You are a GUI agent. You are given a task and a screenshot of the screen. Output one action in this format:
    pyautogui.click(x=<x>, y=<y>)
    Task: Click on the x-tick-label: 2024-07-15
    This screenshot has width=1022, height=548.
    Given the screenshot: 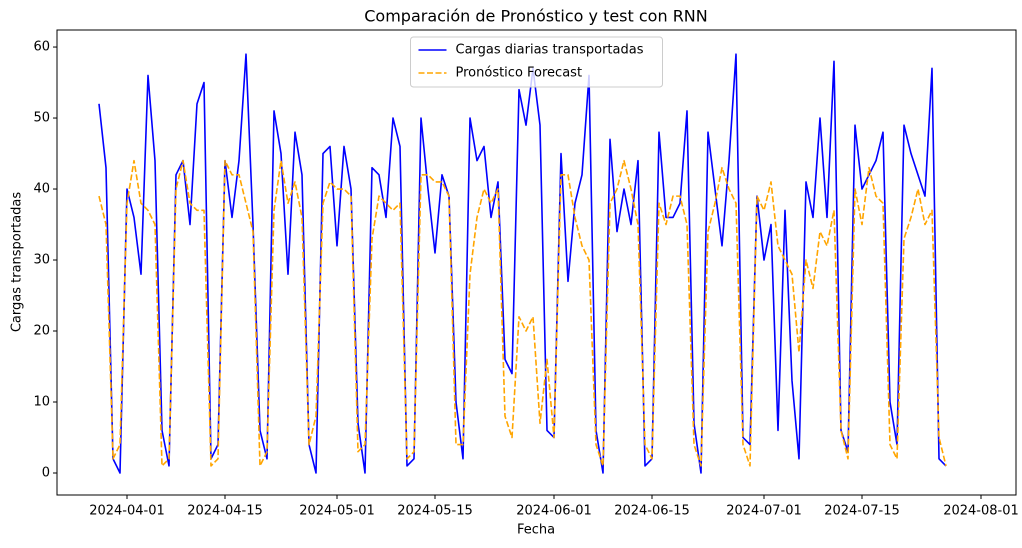 What is the action you would take?
    pyautogui.click(x=862, y=511)
    